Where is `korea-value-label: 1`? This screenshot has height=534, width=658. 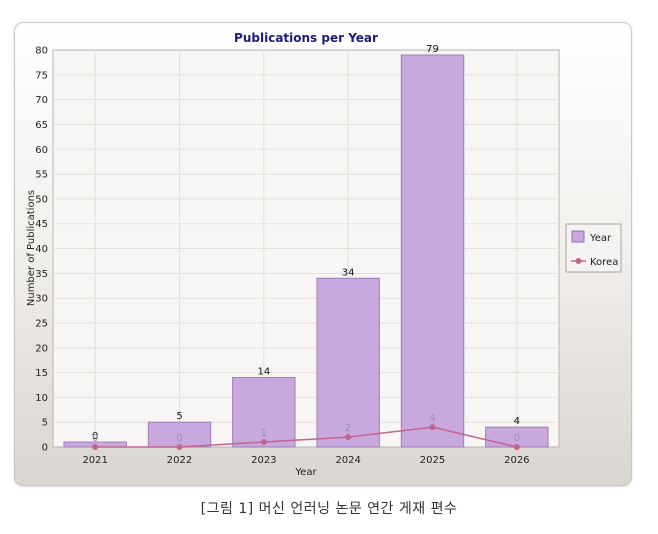
korea-value-label: 1 is located at coordinates (264, 433).